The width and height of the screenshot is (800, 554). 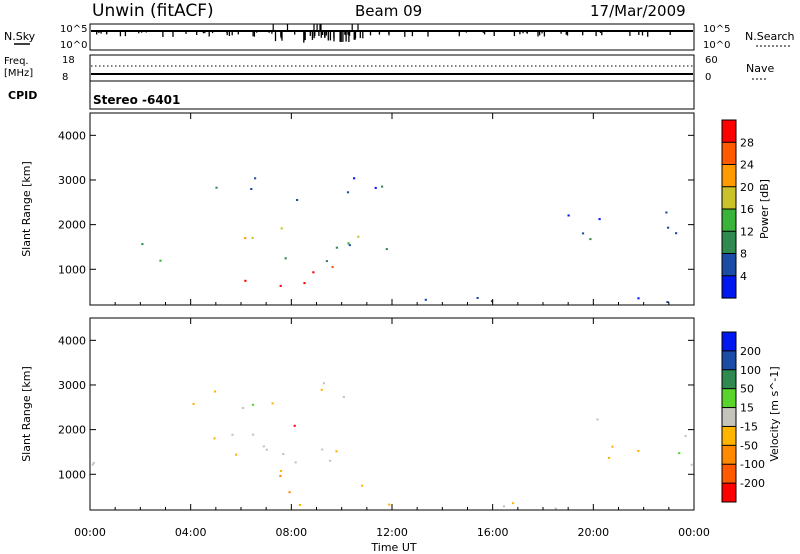 I want to click on colorbar-tick-label: 8, so click(x=743, y=254).